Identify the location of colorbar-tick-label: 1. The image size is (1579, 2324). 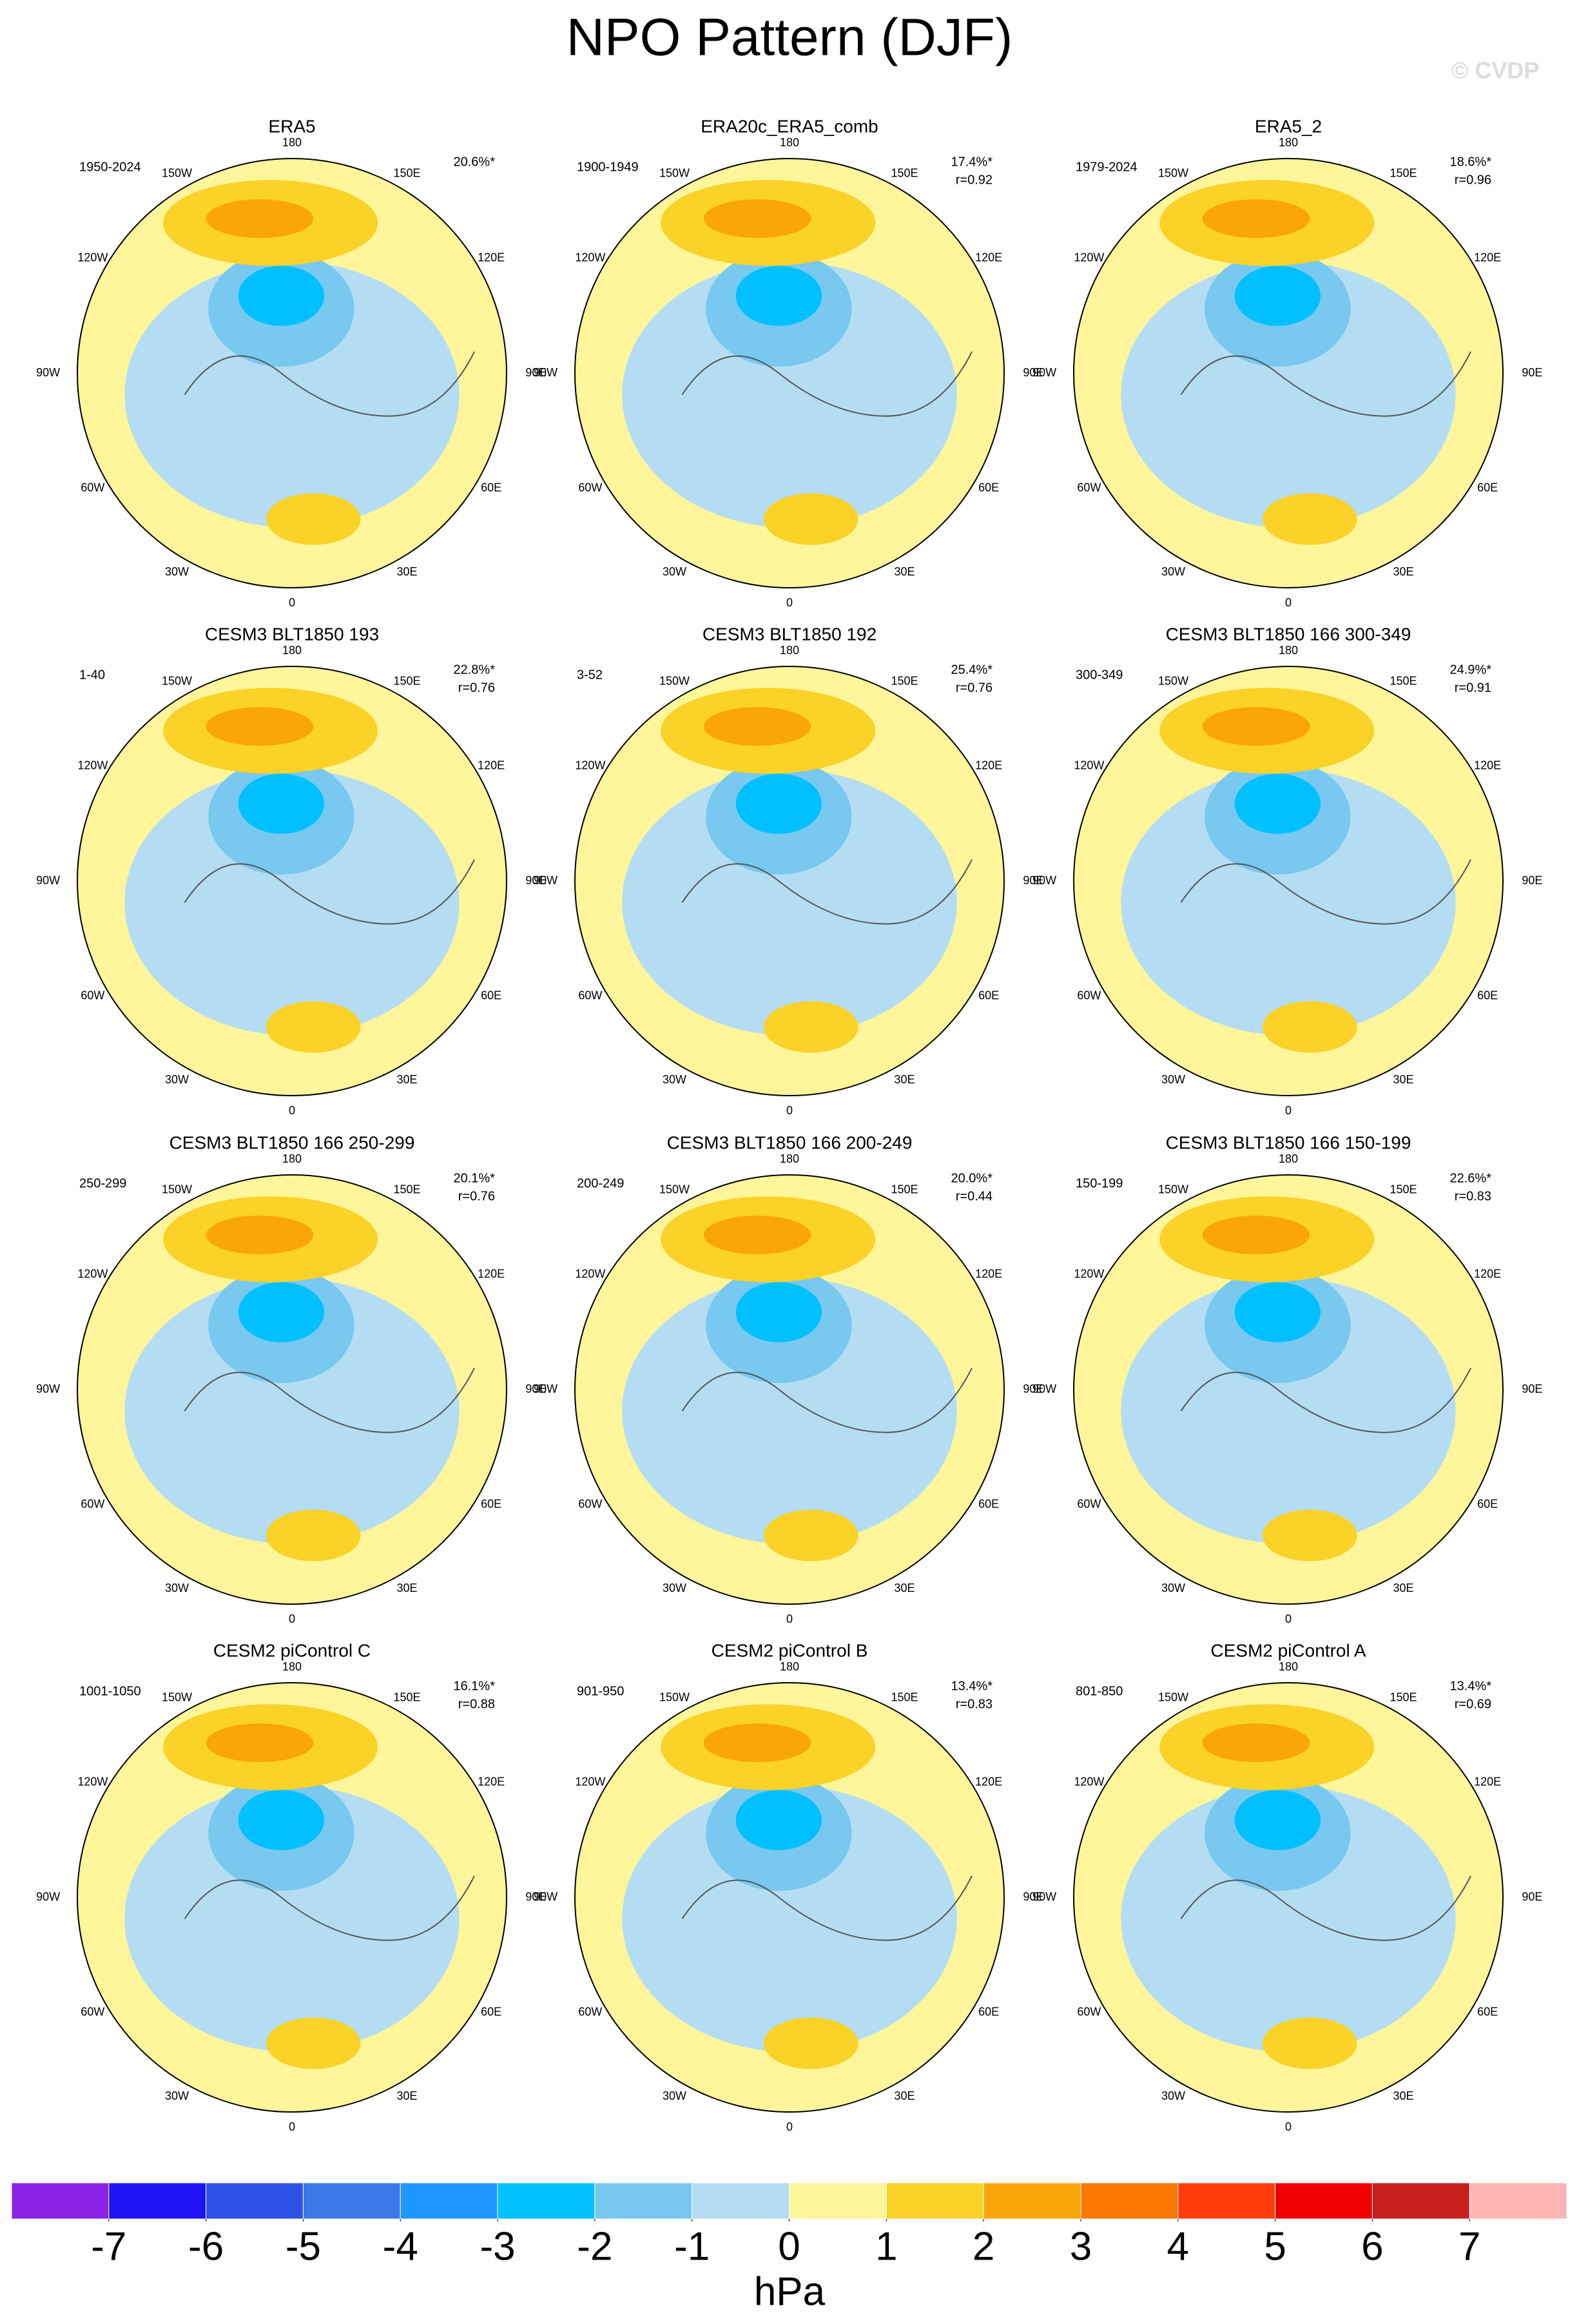
(886, 2246).